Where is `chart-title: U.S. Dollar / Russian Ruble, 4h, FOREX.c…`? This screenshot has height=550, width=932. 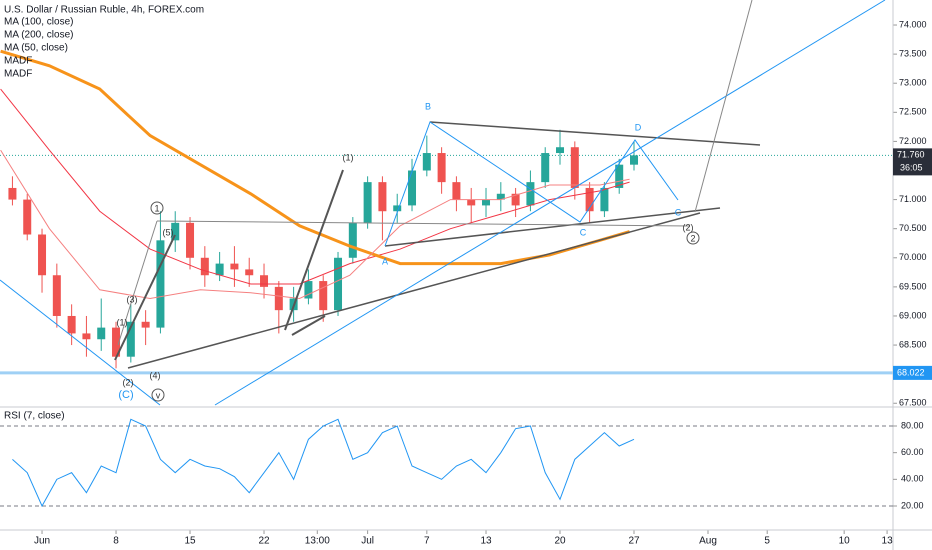 chart-title: U.S. Dollar / Russian Ruble, 4h, FOREX.c… is located at coordinates (104, 10).